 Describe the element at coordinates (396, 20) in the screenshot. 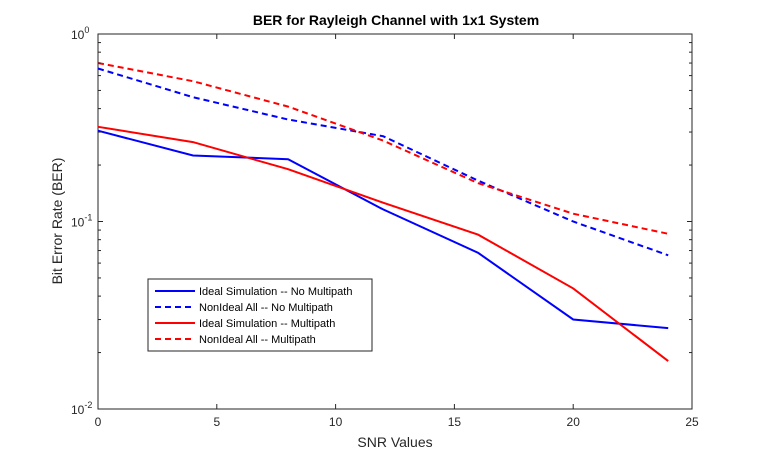

I see `chart-title: BER for Rayleigh Channel with 1x1 System` at that location.